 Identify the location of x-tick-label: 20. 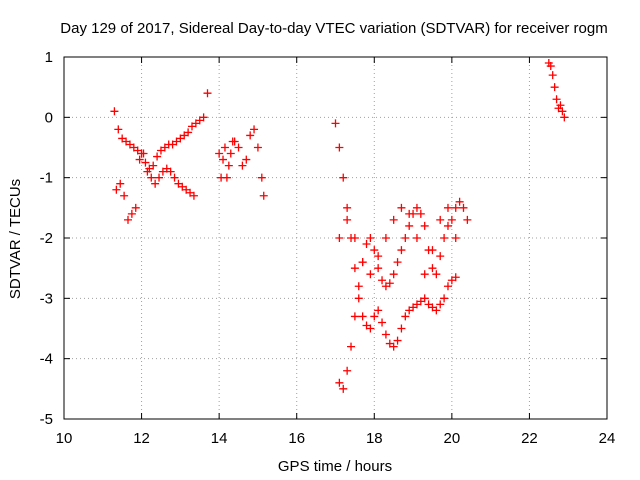
(452, 438).